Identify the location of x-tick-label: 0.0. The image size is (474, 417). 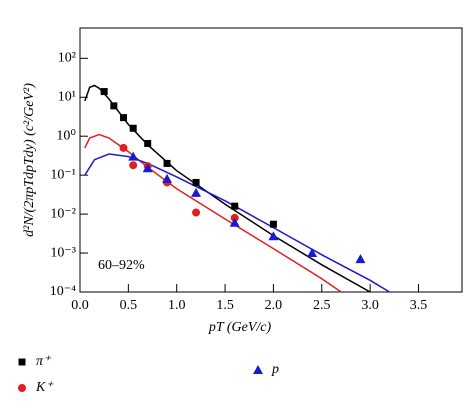
(80, 305).